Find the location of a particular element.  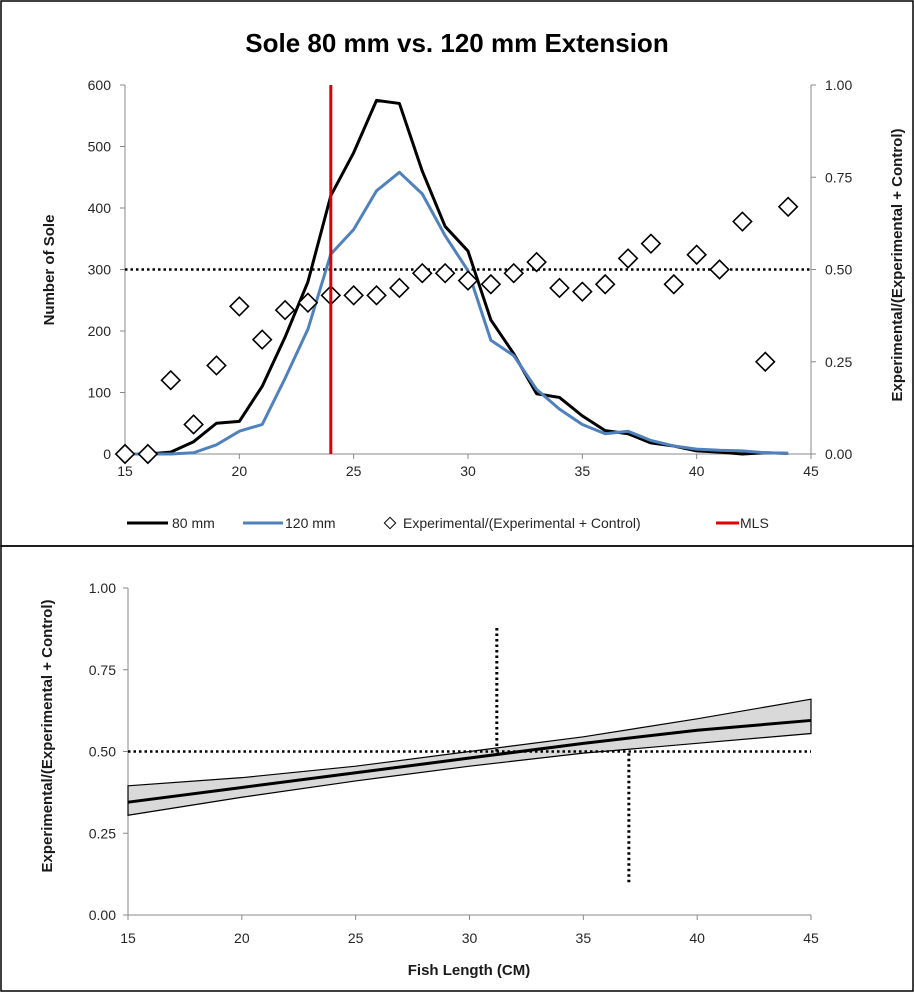

bottom-y-tick-label: 0.50 is located at coordinates (102, 752).